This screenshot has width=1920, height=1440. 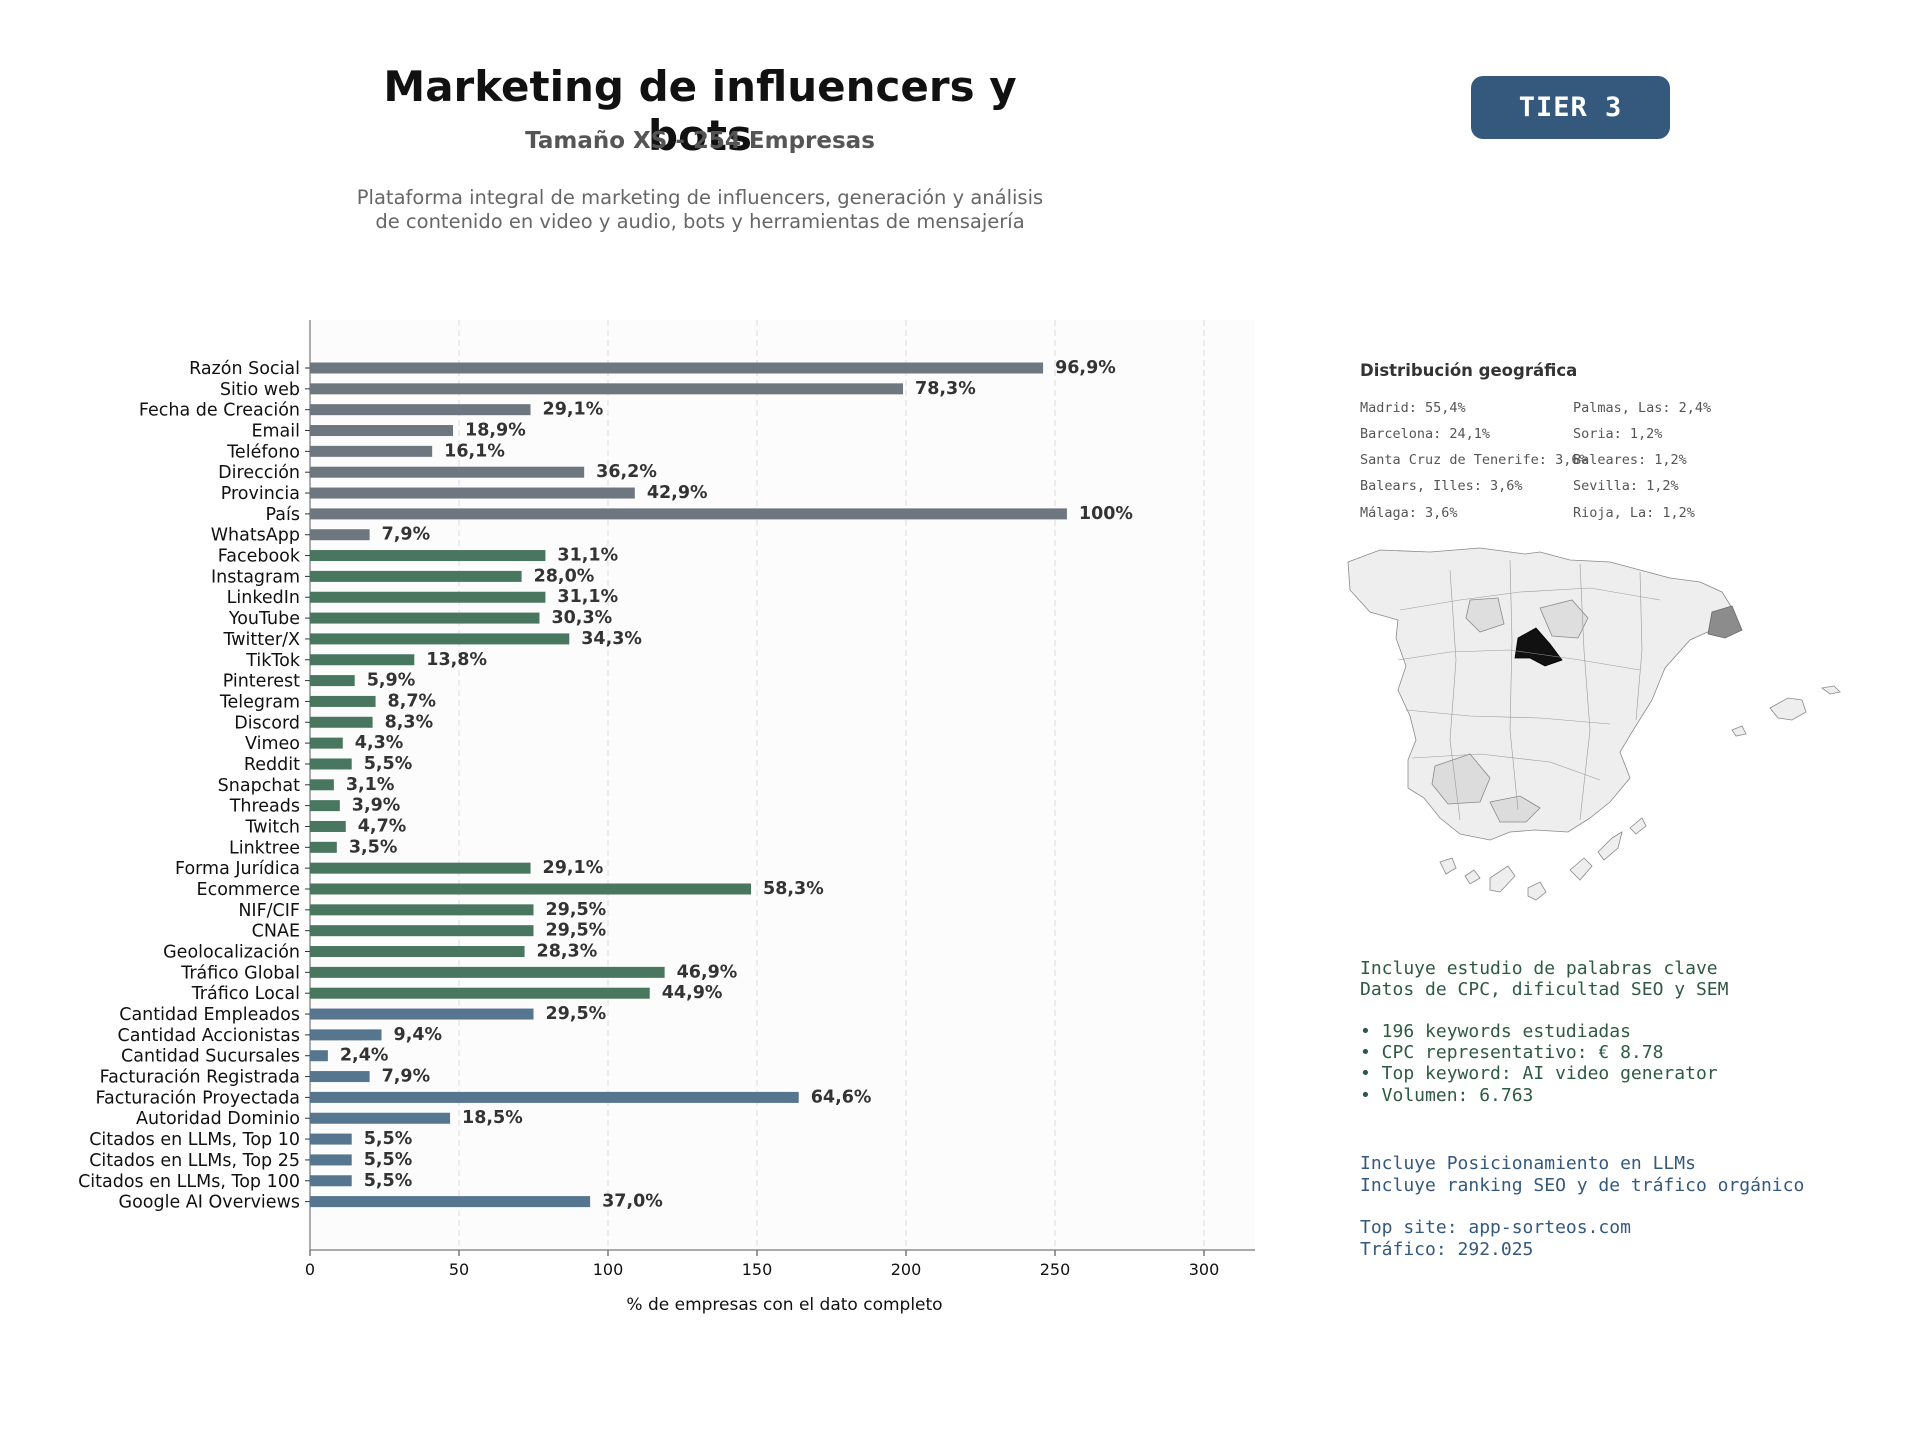 What do you see at coordinates (906, 1269) in the screenshot?
I see `x-tick-label: 200` at bounding box center [906, 1269].